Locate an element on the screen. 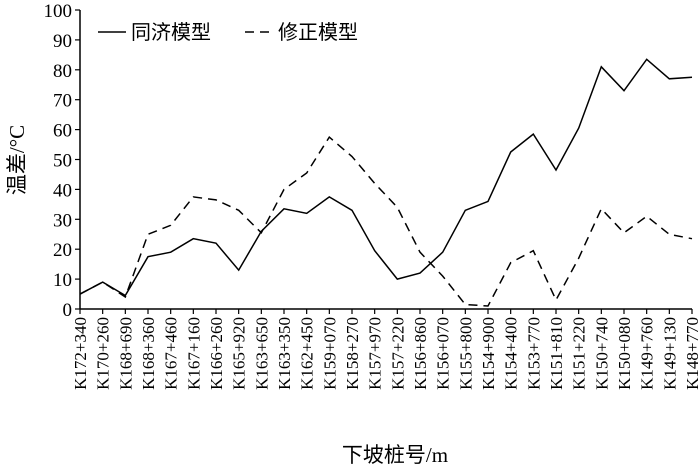  x-tick-label: K153+770 is located at coordinates (533, 353).